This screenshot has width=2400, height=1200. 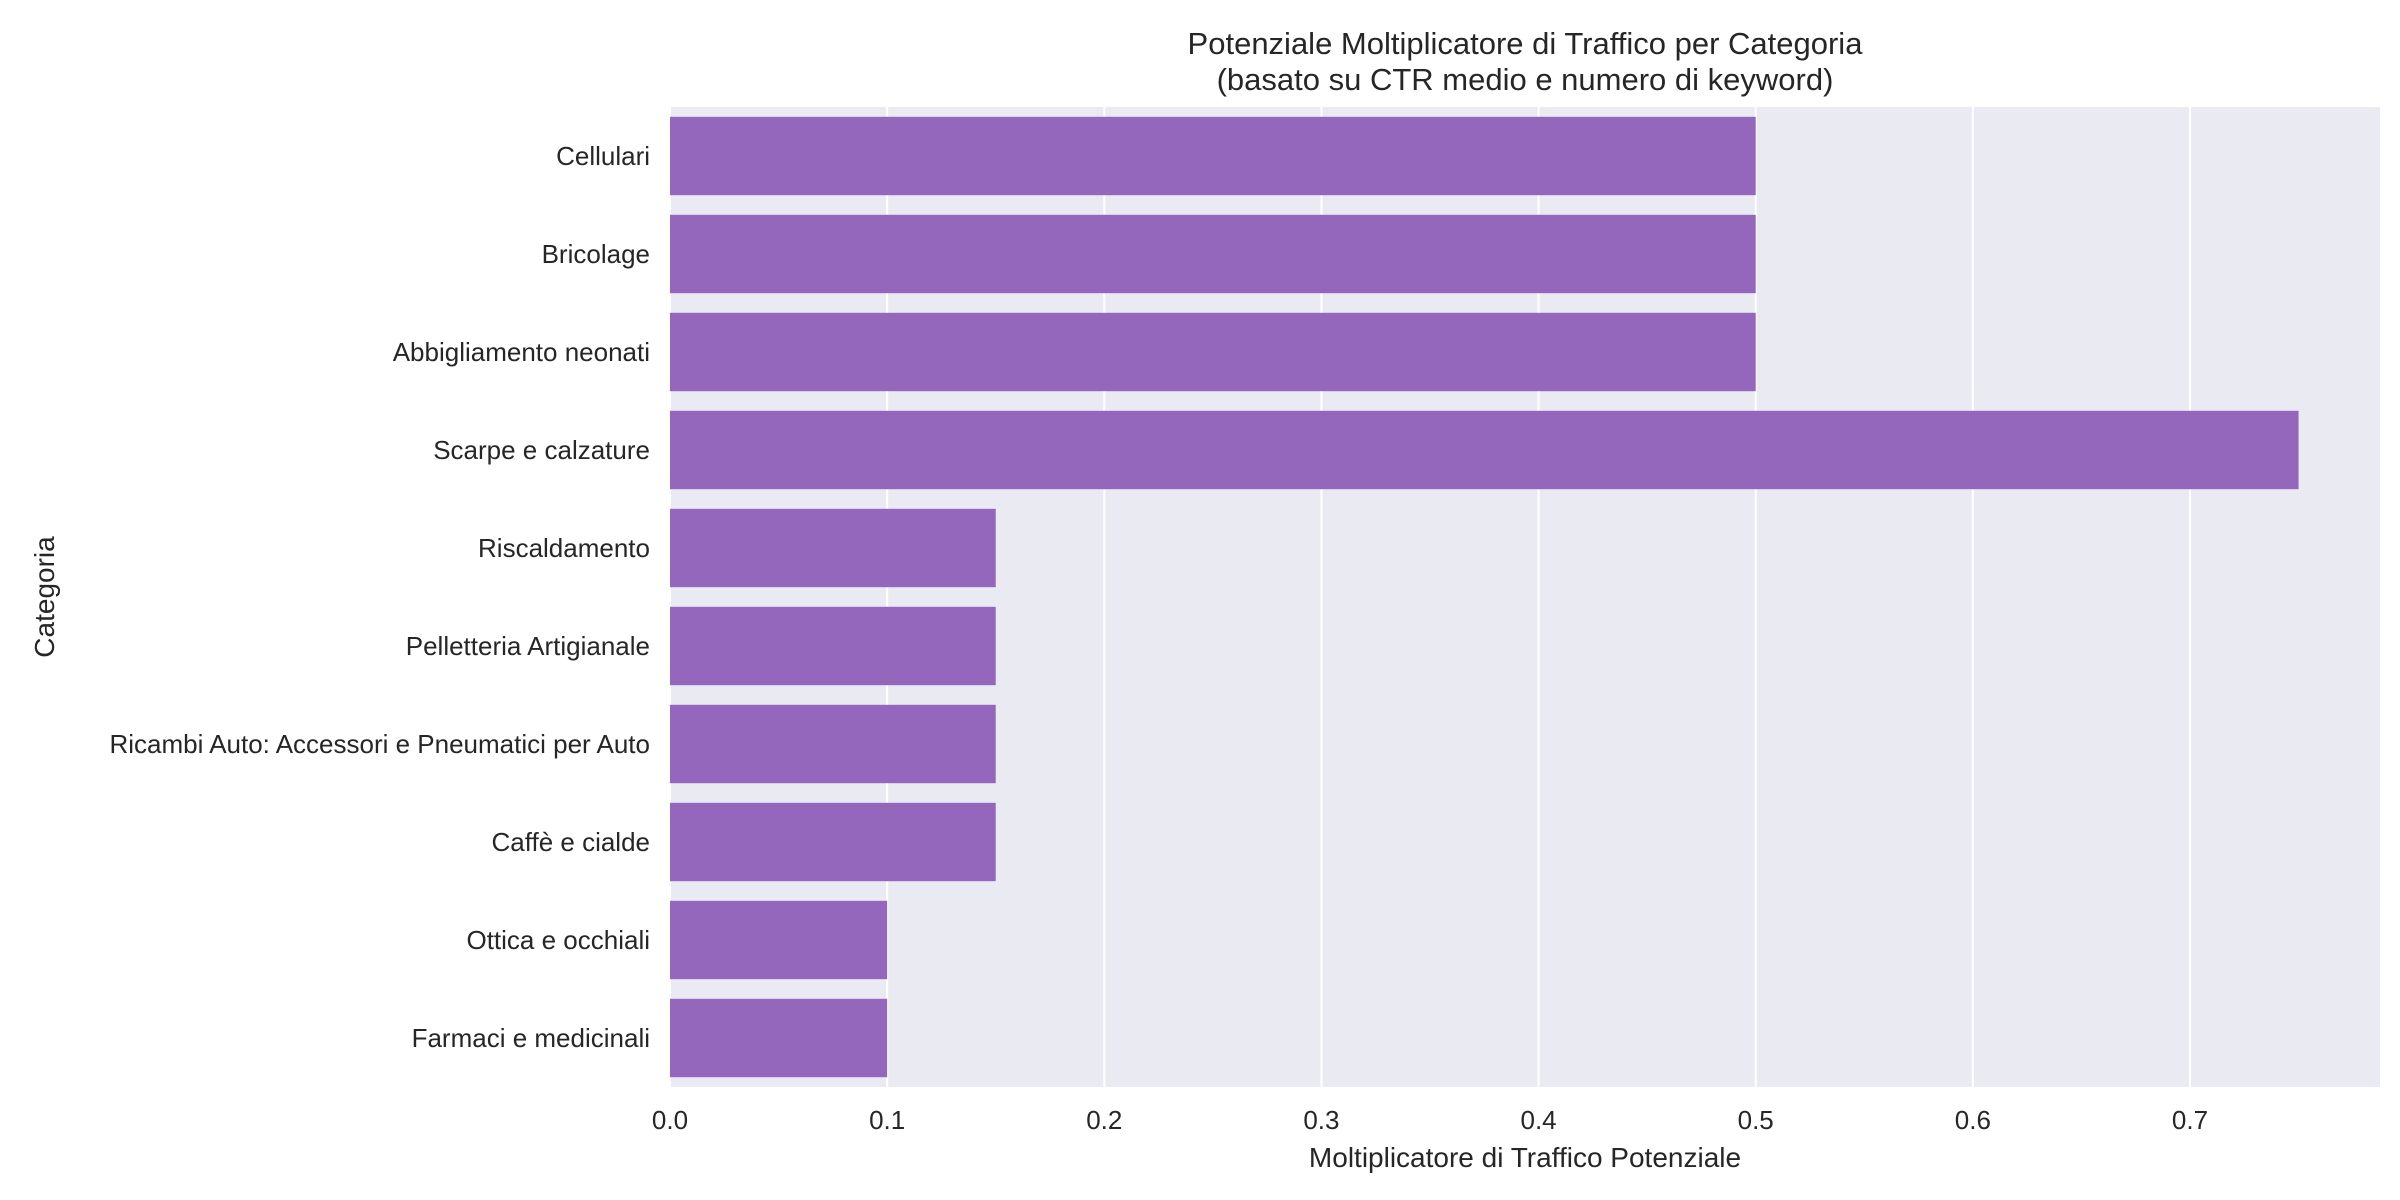 I want to click on x-tick-labels: 0.0 0.1 0.2 0.3 0.4 0.5 0.6 0.7, so click(x=1430, y=1120).